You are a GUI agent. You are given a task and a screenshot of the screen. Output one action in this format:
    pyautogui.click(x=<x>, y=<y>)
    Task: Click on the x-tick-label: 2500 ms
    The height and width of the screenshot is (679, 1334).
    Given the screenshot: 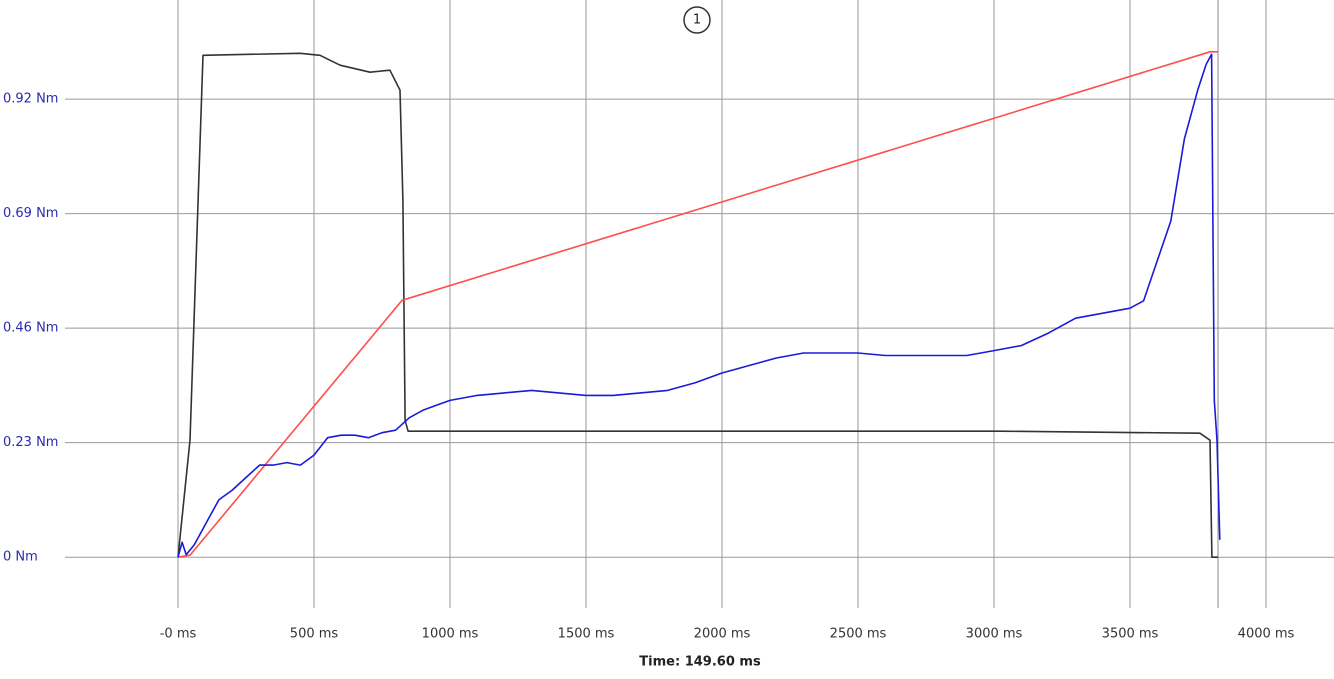 What is the action you would take?
    pyautogui.click(x=858, y=634)
    